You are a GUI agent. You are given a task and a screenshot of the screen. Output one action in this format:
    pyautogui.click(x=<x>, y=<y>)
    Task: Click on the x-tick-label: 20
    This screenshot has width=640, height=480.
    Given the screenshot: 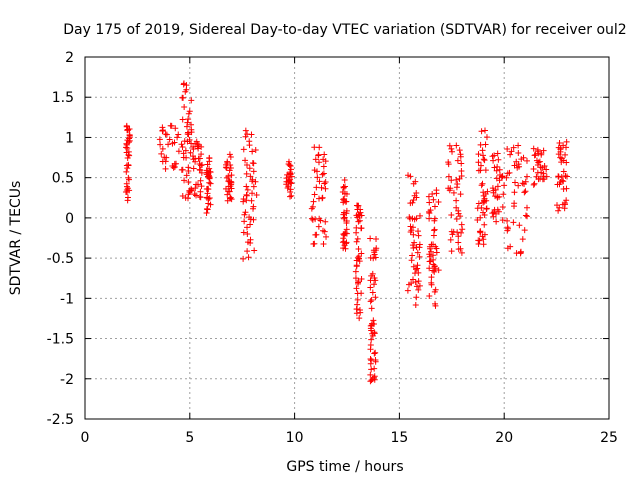 What is the action you would take?
    pyautogui.click(x=504, y=438)
    